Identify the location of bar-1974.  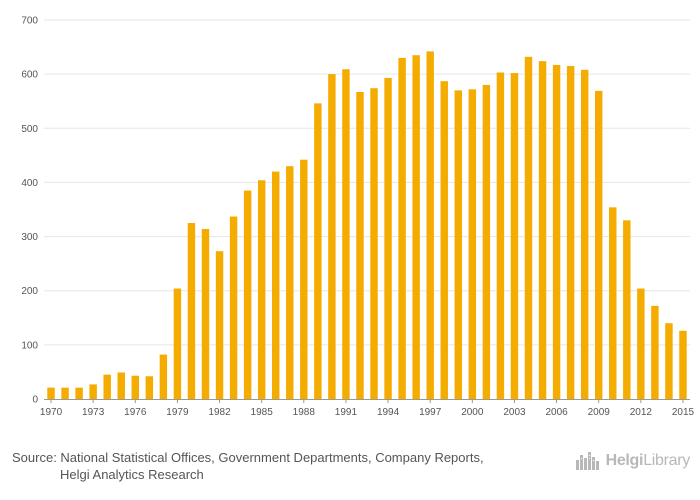
(107, 386).